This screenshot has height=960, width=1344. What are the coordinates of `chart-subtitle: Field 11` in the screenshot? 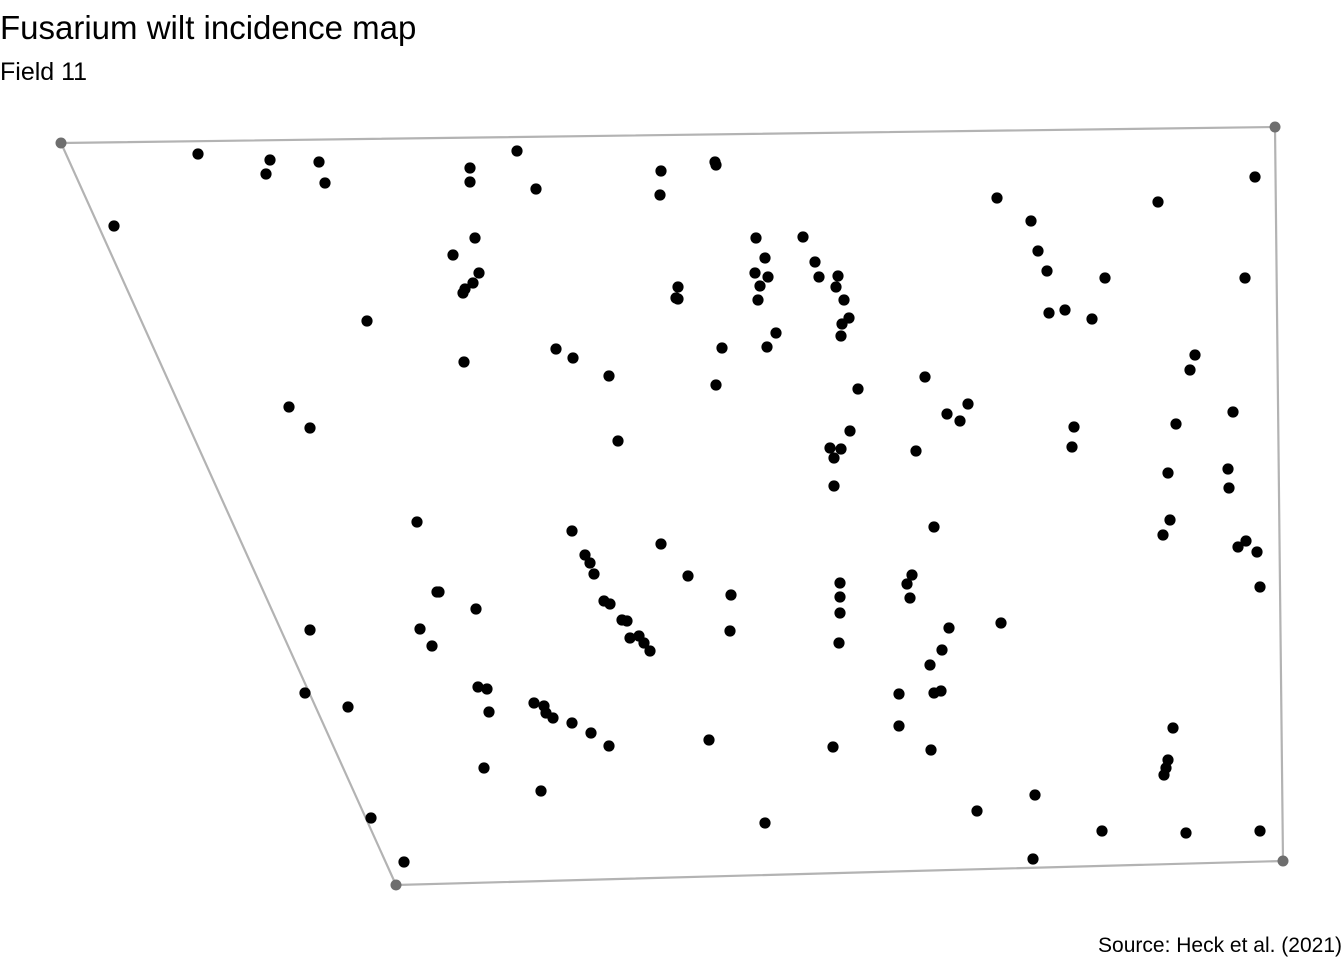 It's located at (44, 72).